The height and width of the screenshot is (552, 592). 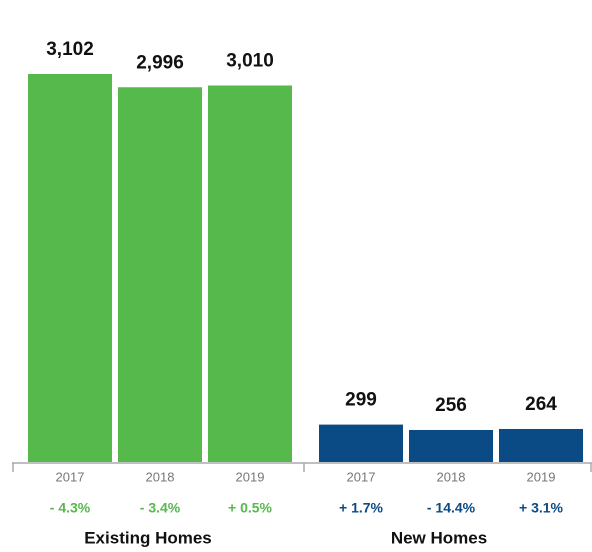 I want to click on change-label: + 1.7%, so click(x=361, y=508).